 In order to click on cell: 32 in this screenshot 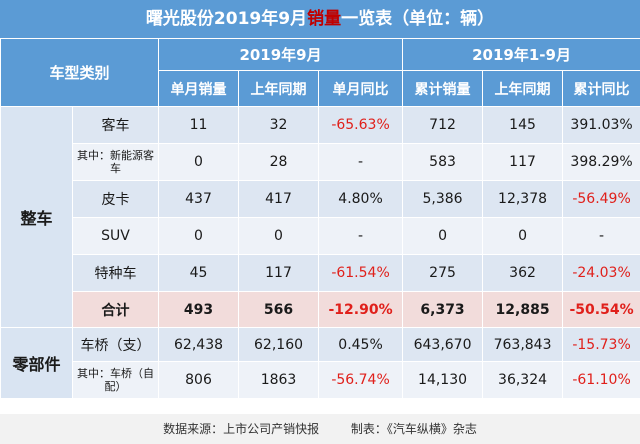, I will do `click(279, 125)`.